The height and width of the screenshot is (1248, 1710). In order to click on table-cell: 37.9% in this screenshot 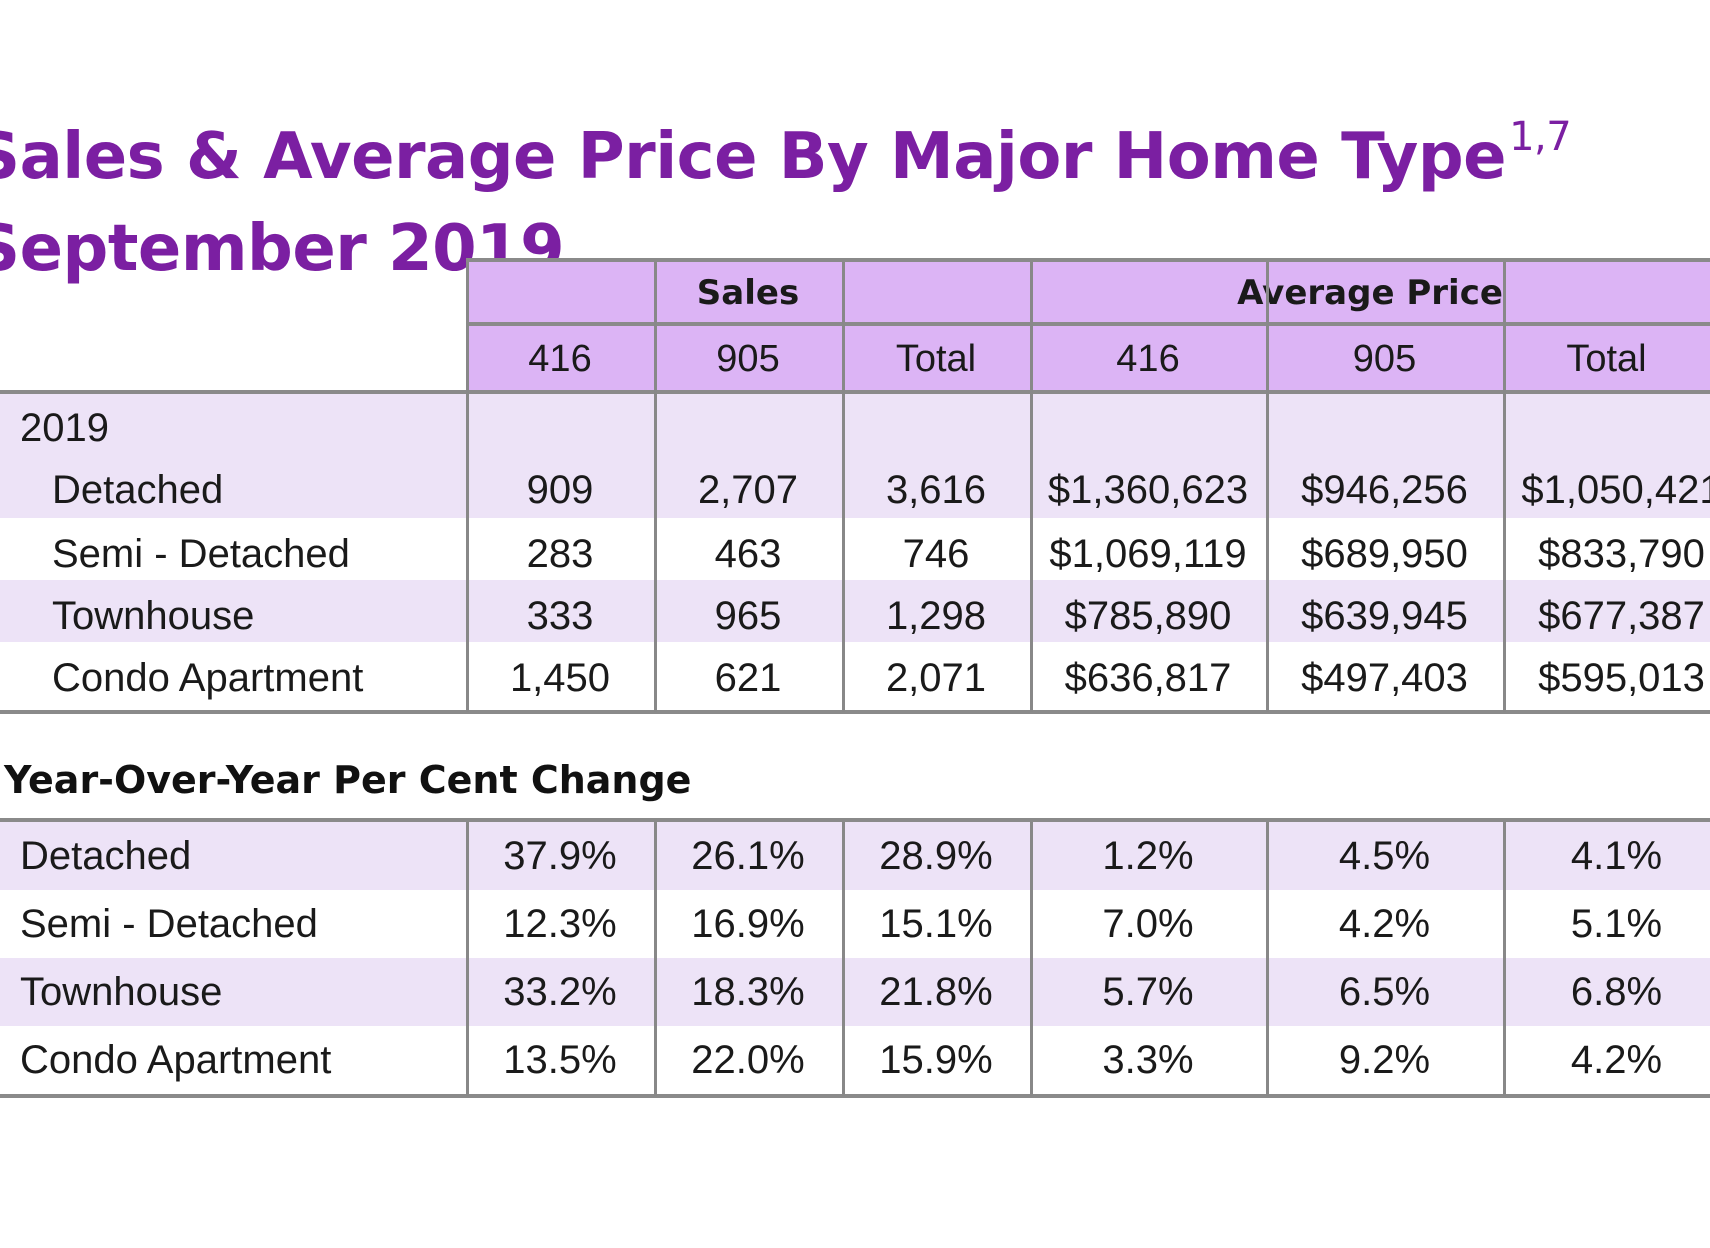, I will do `click(560, 855)`.